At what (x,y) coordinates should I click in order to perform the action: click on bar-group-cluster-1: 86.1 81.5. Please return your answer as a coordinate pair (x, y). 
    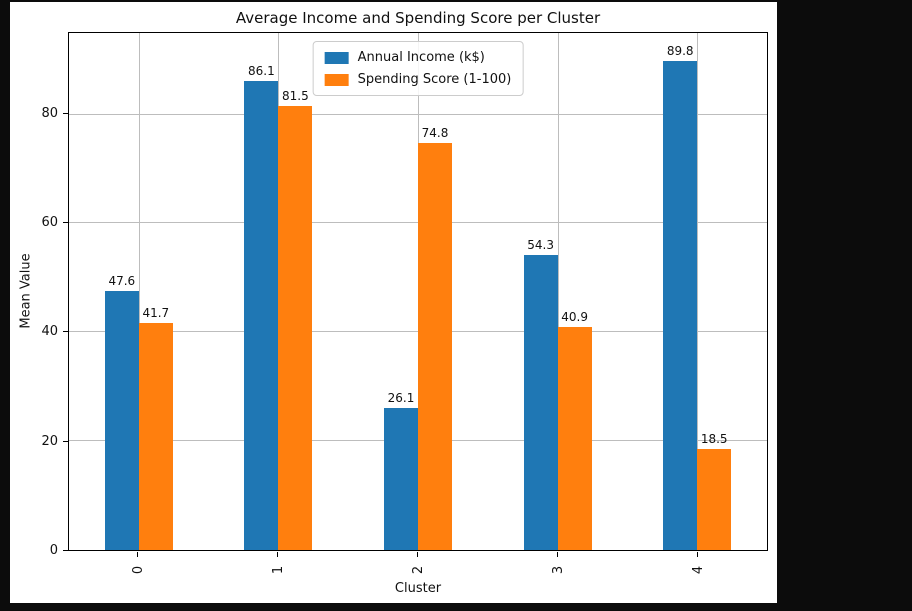
    Looking at the image, I should click on (278, 291).